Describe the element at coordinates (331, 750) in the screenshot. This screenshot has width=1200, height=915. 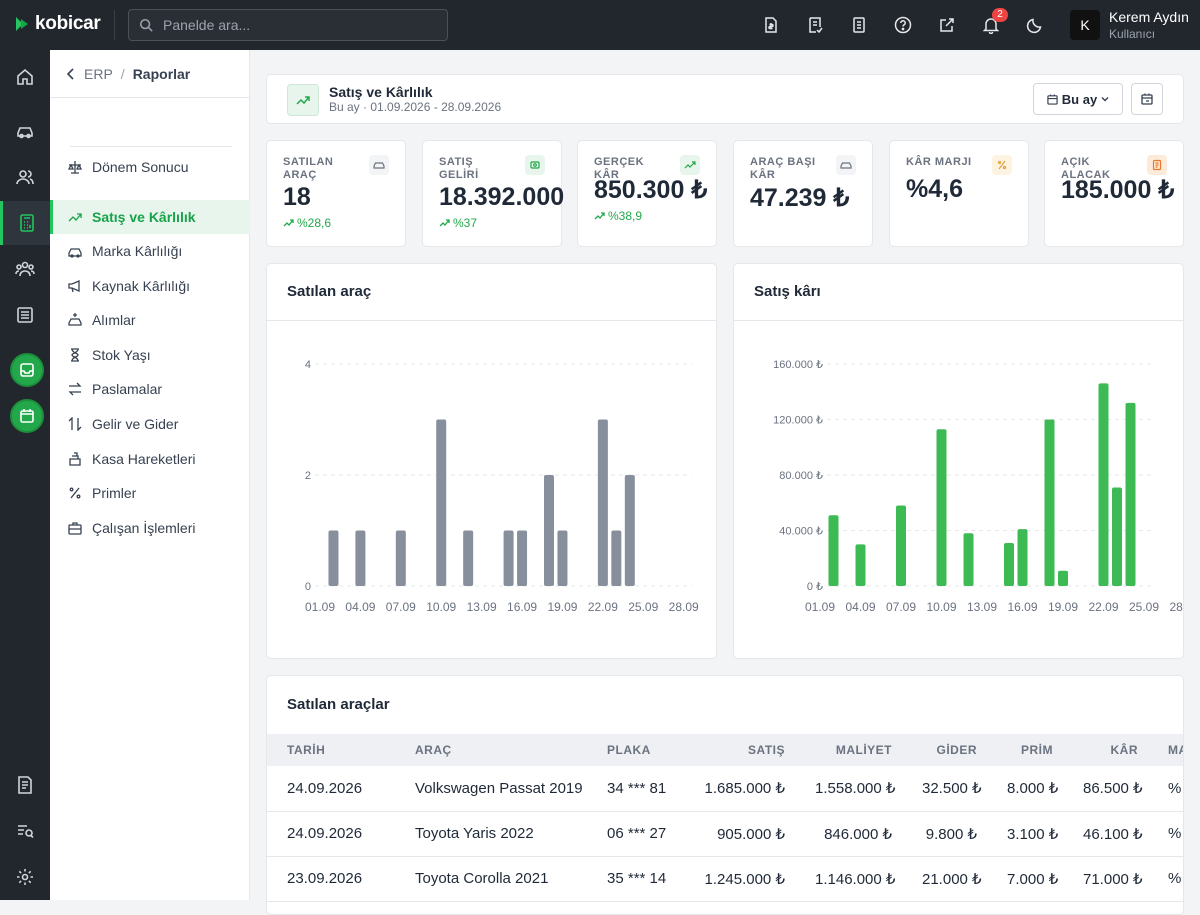
I see `column-header: TARİH` at that location.